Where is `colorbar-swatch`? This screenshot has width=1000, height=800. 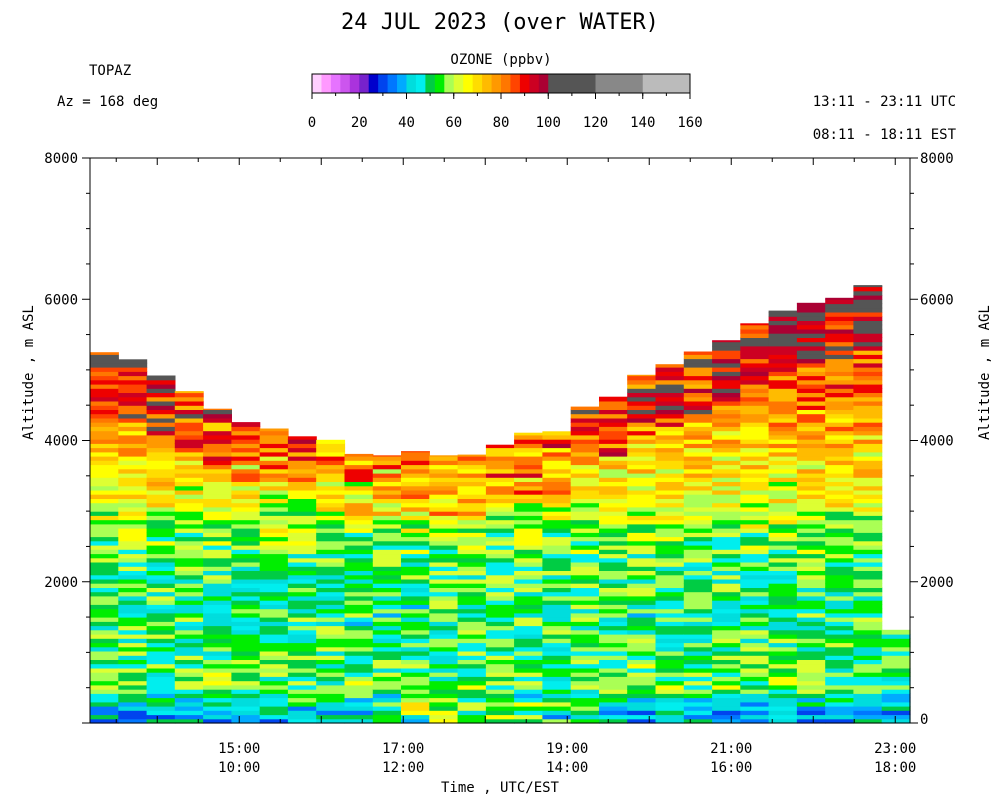 colorbar-swatch is located at coordinates (326, 83).